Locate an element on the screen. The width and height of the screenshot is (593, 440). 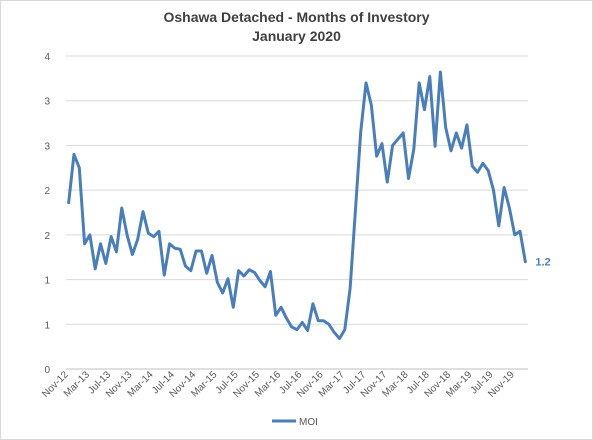
y-axis-ticks: 0 1 1 2 2 3 3 4 is located at coordinates (47, 214).